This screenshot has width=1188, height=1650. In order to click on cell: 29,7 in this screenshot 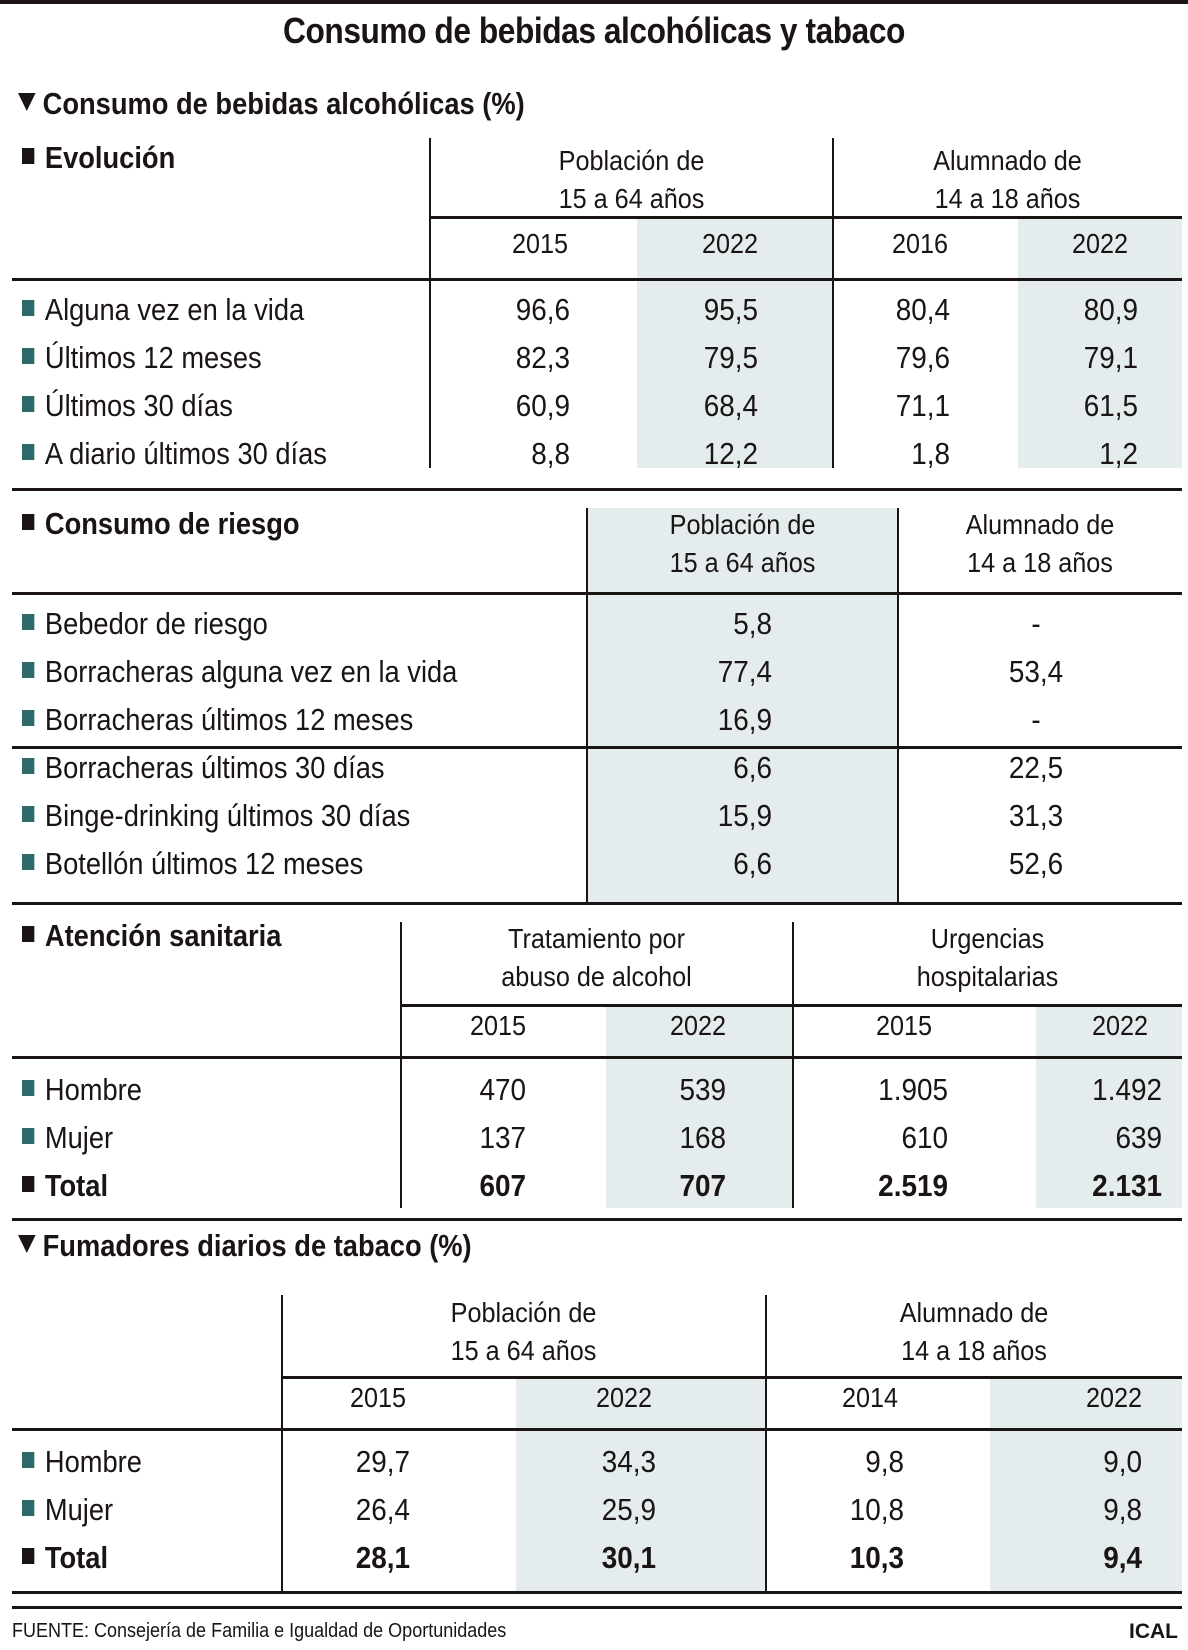, I will do `click(382, 1461)`.